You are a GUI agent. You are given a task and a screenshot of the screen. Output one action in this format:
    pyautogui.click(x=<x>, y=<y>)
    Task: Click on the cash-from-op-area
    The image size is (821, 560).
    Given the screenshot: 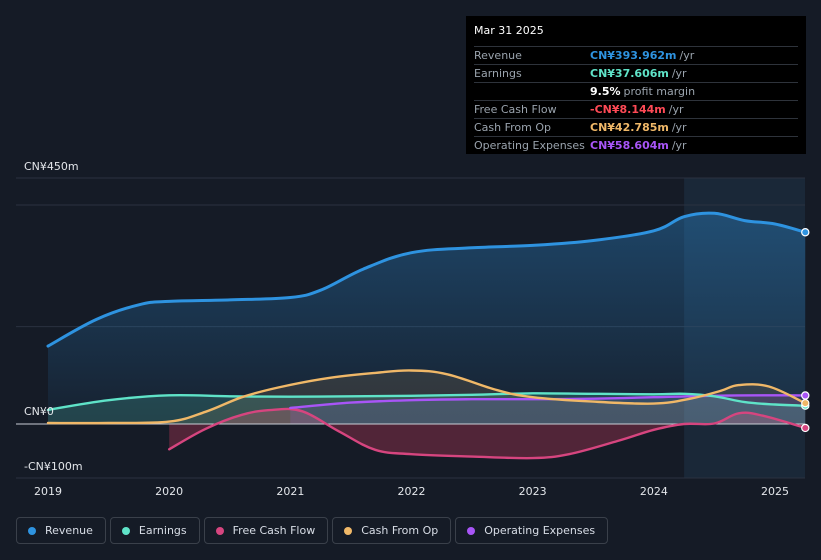 What is the action you would take?
    pyautogui.click(x=427, y=397)
    